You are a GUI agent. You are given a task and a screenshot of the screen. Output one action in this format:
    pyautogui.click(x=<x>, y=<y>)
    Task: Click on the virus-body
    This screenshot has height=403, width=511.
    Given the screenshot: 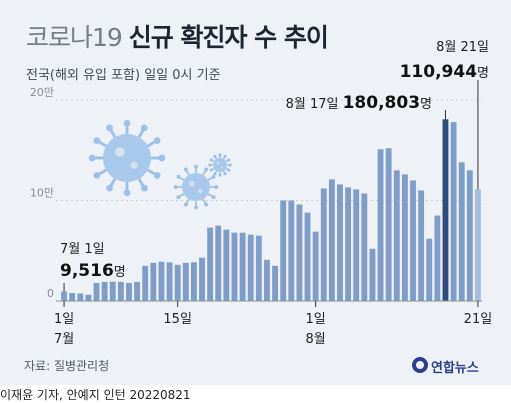 What is the action you would take?
    pyautogui.click(x=220, y=165)
    